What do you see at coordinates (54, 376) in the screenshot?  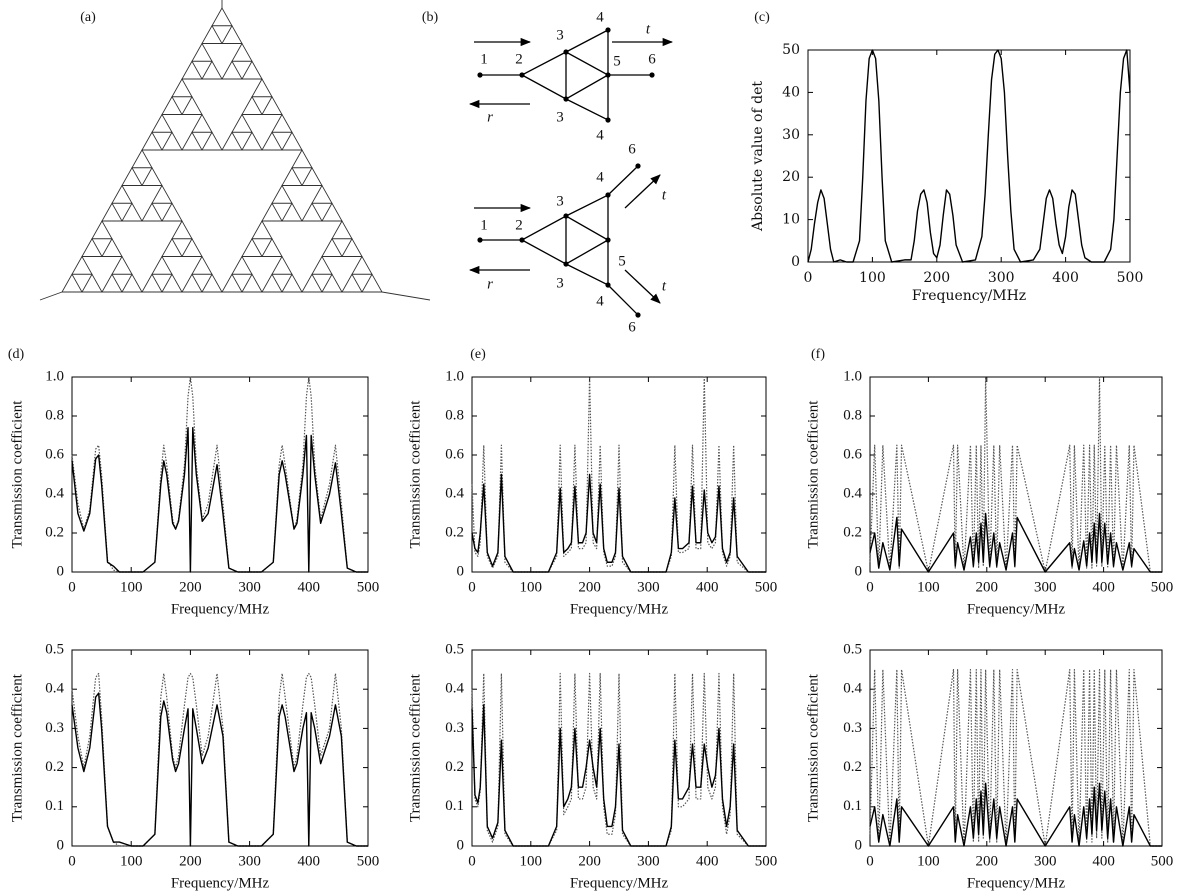 I see `y-tick-label: 1.0` at bounding box center [54, 376].